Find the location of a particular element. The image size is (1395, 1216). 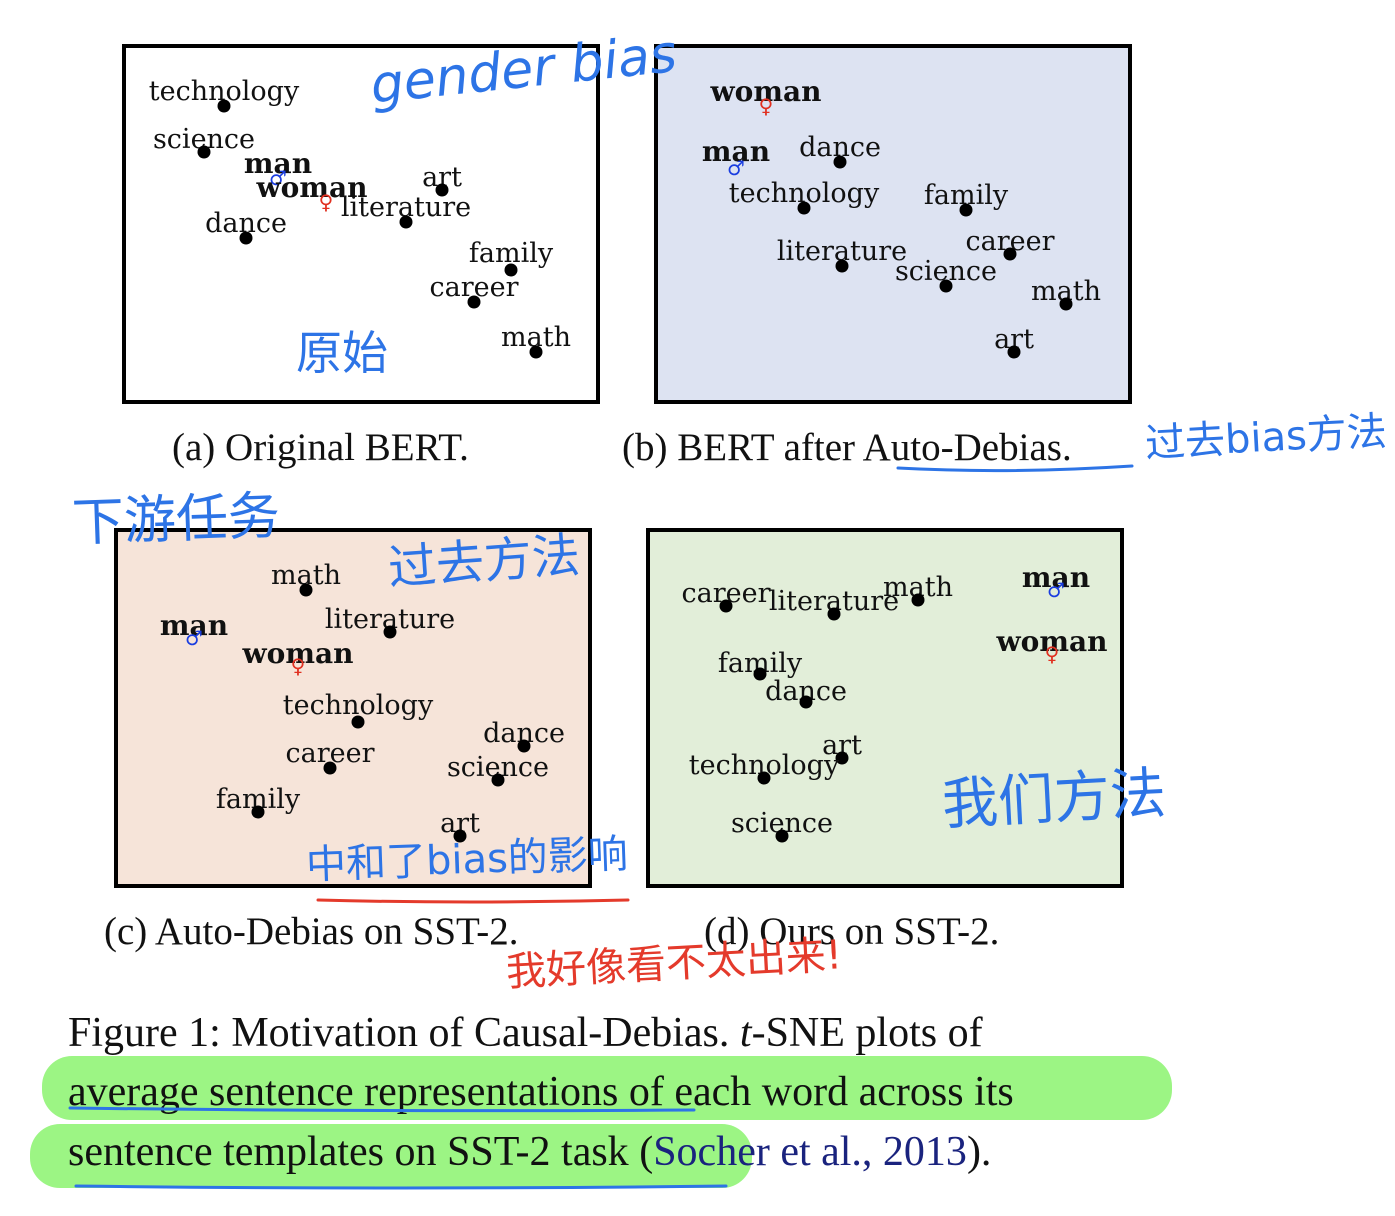

caption-text: average sentence representations is located at coordinates (343, 1092).